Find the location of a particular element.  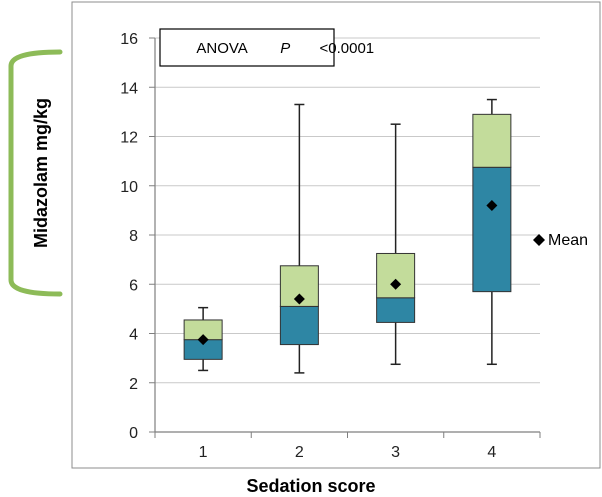

y-tick-label: 8 is located at coordinates (133, 236).